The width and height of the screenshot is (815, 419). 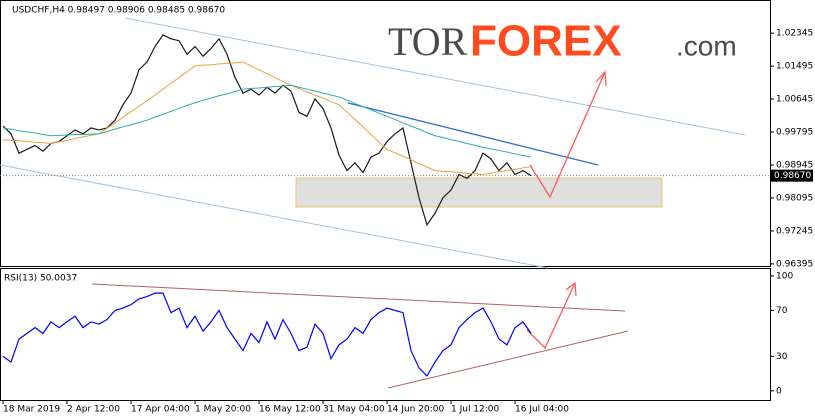 What do you see at coordinates (546, 41) in the screenshot?
I see `logo-forex: FOREX` at bounding box center [546, 41].